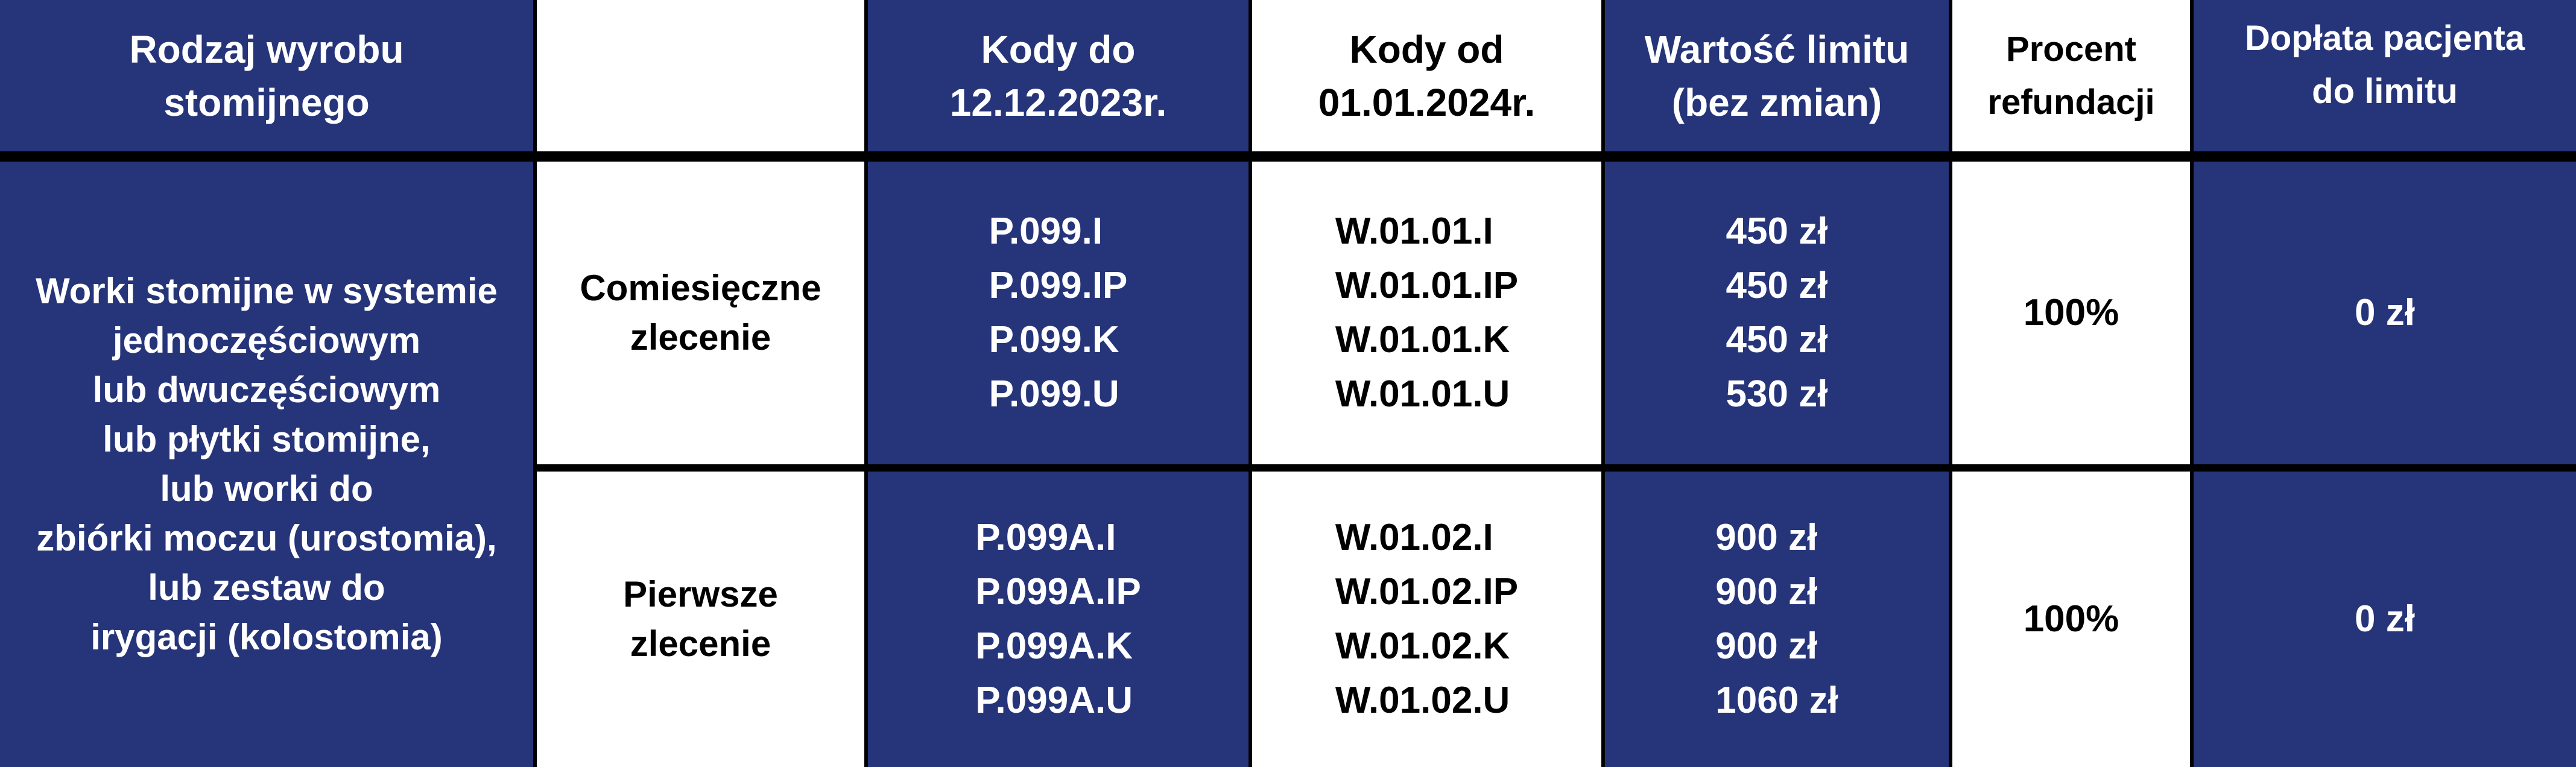 This screenshot has width=2576, height=767. What do you see at coordinates (1777, 313) in the screenshot?
I see `monthly-order-limit-values: 450 zł 450 zł 450 zł 530 zł` at bounding box center [1777, 313].